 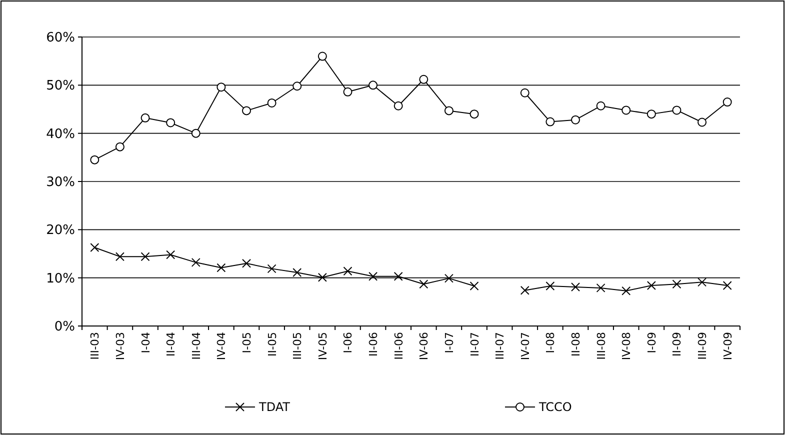 I want to click on legend-label: TCCO, so click(x=555, y=407).